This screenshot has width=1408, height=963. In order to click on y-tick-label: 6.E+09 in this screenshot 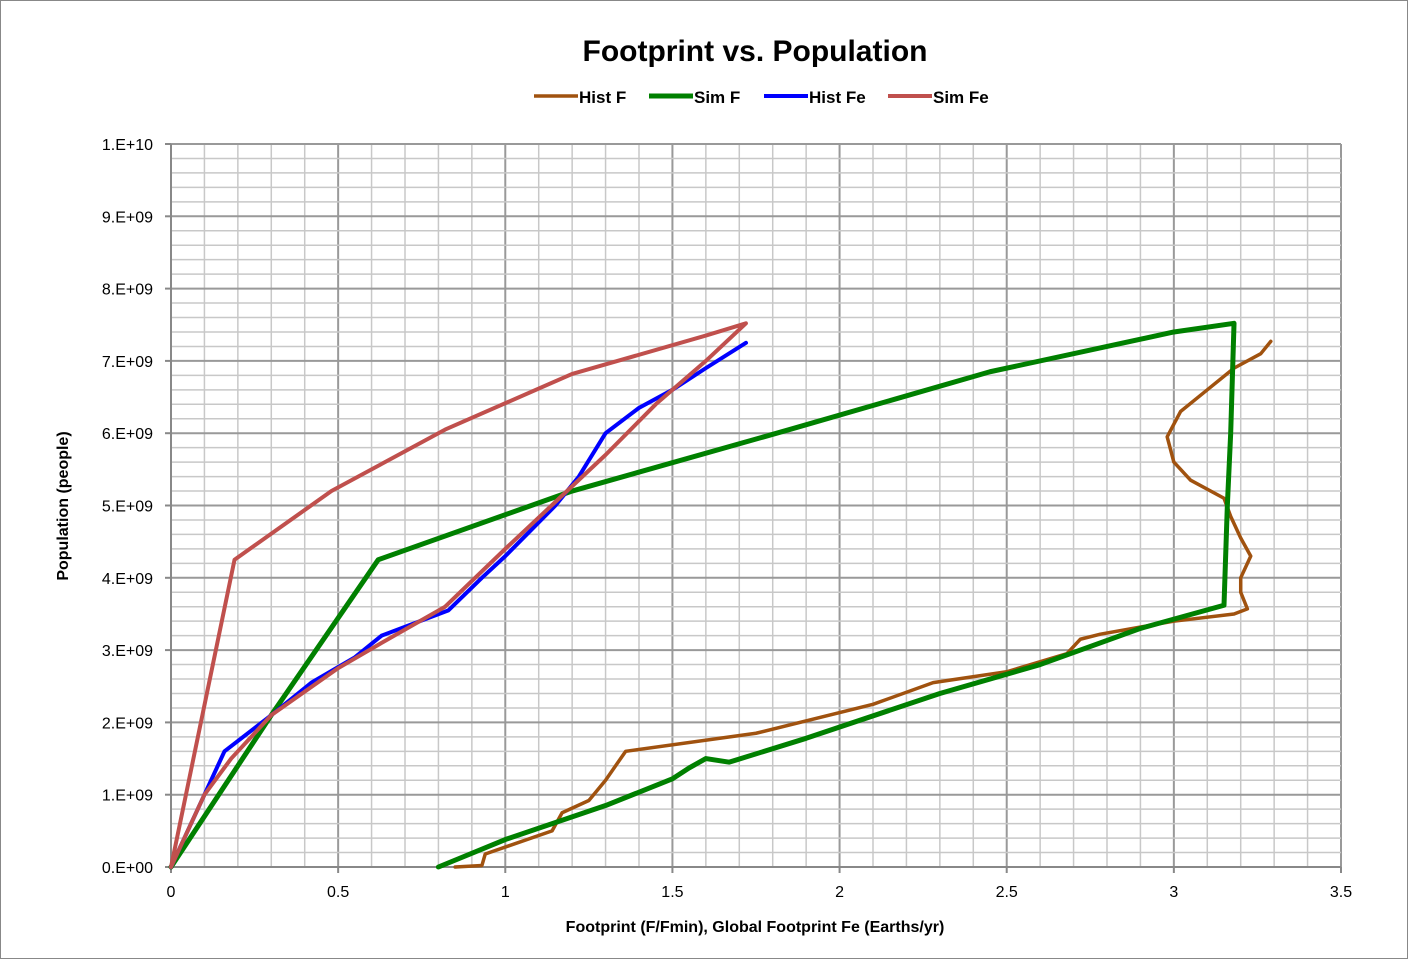, I will do `click(127, 434)`.